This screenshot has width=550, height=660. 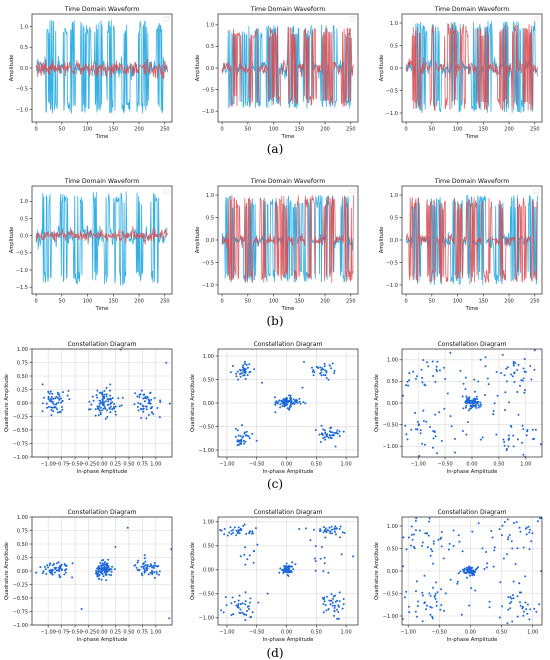 I want to click on x-tick-label: −1.00, so click(x=408, y=633).